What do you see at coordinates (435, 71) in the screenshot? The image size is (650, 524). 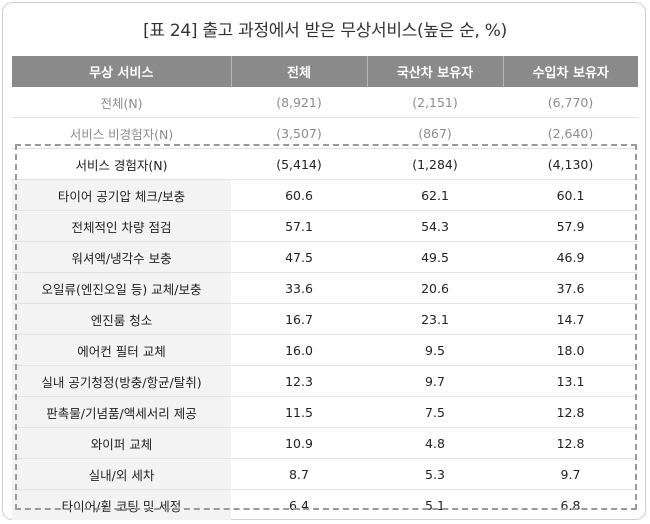 I see `header-domestic: 국산차 보유자` at bounding box center [435, 71].